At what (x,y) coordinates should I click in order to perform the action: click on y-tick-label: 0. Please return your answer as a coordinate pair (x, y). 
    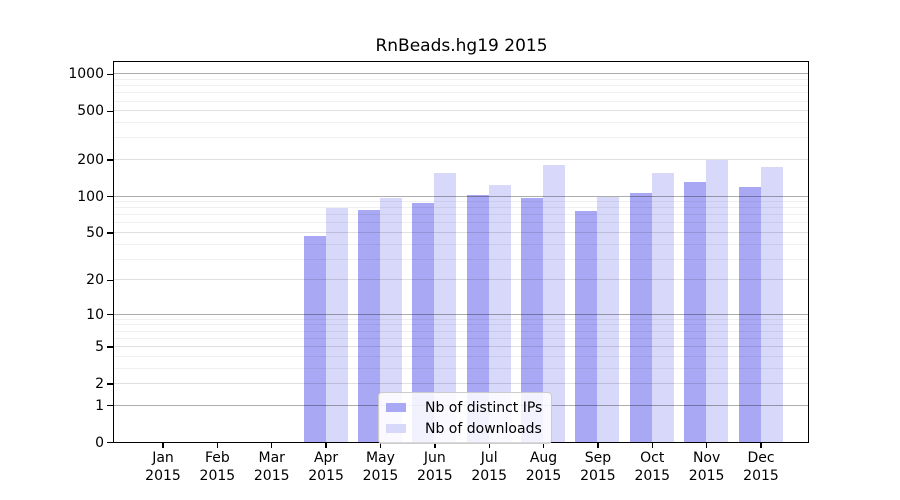
    Looking at the image, I should click on (99, 442).